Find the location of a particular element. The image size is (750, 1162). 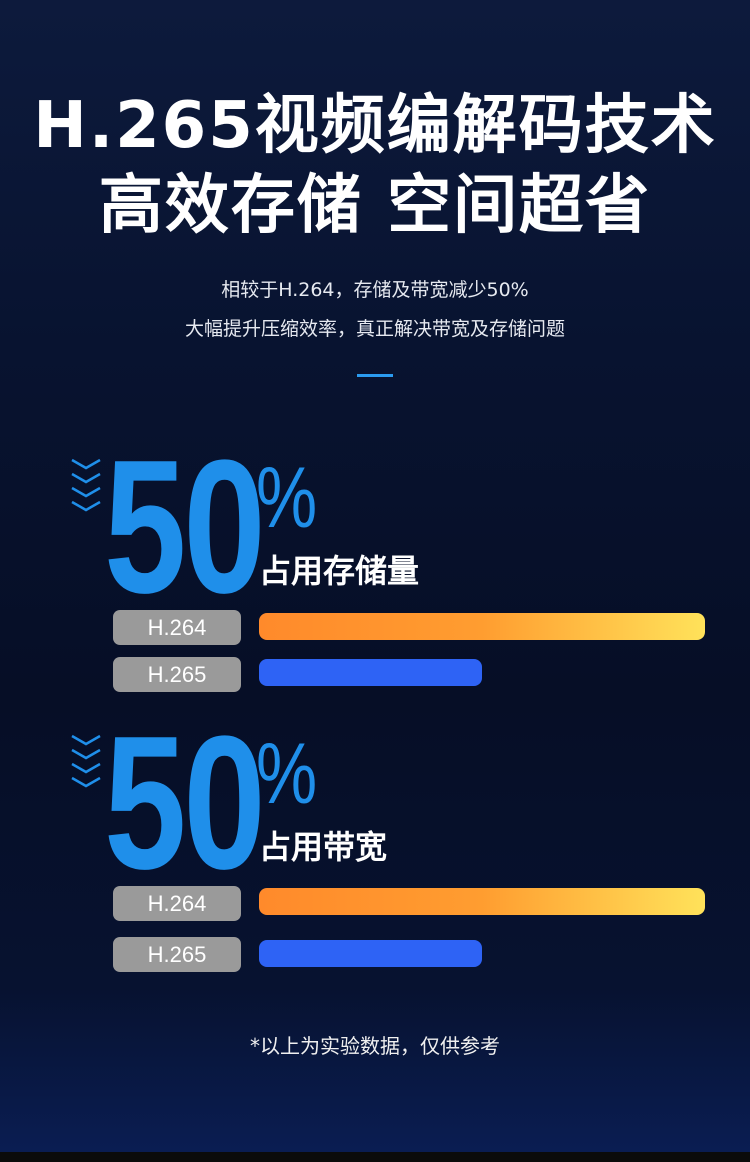

accent-divider is located at coordinates (375, 375).